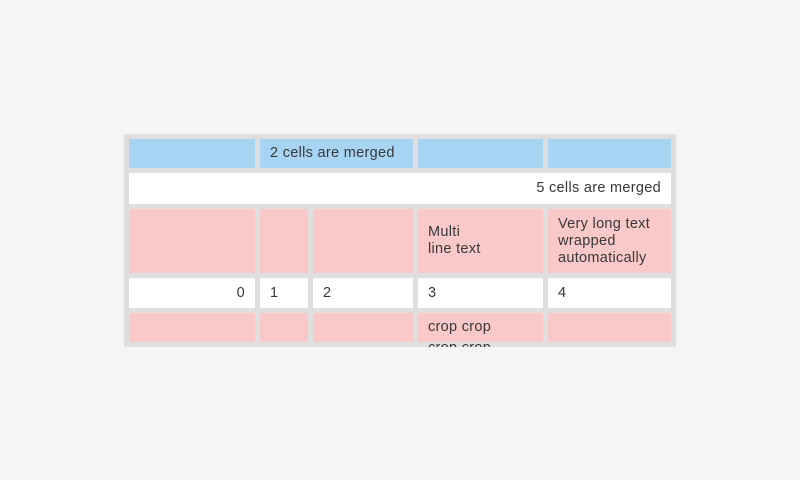 The width and height of the screenshot is (800, 480). Describe the element at coordinates (432, 292) in the screenshot. I see `number-3: 3` at that location.